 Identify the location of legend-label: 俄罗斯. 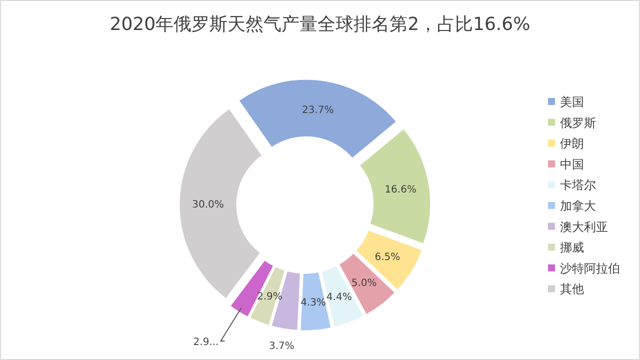
(578, 123).